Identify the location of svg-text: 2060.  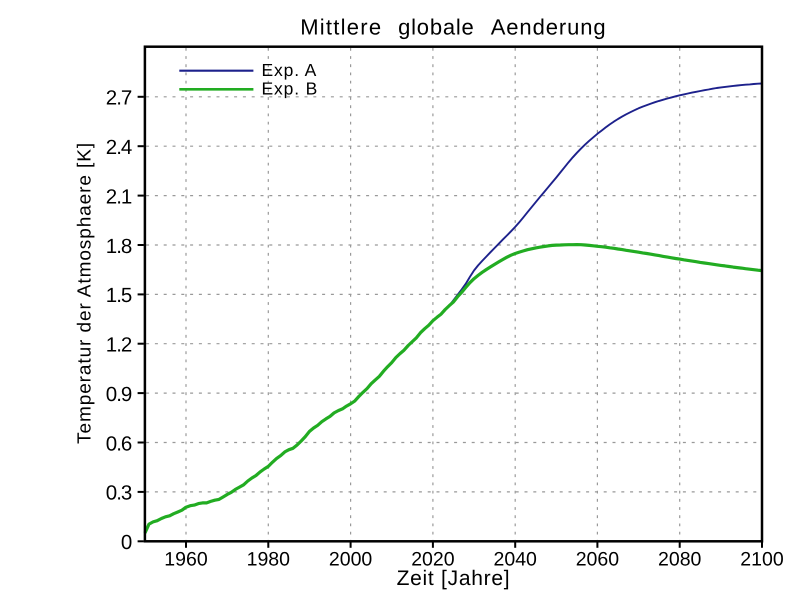
(598, 560).